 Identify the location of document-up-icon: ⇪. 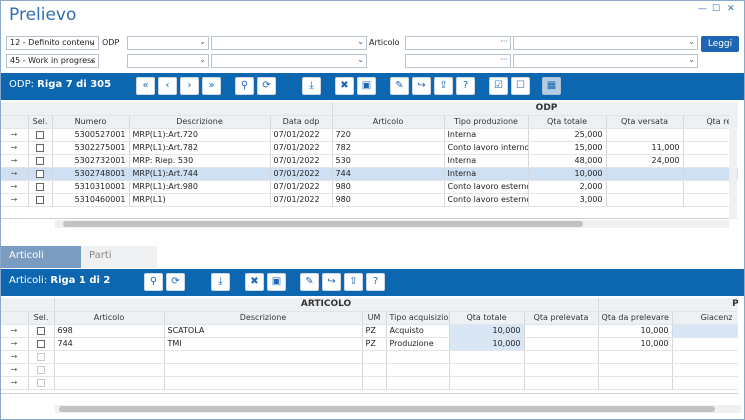
(353, 282).